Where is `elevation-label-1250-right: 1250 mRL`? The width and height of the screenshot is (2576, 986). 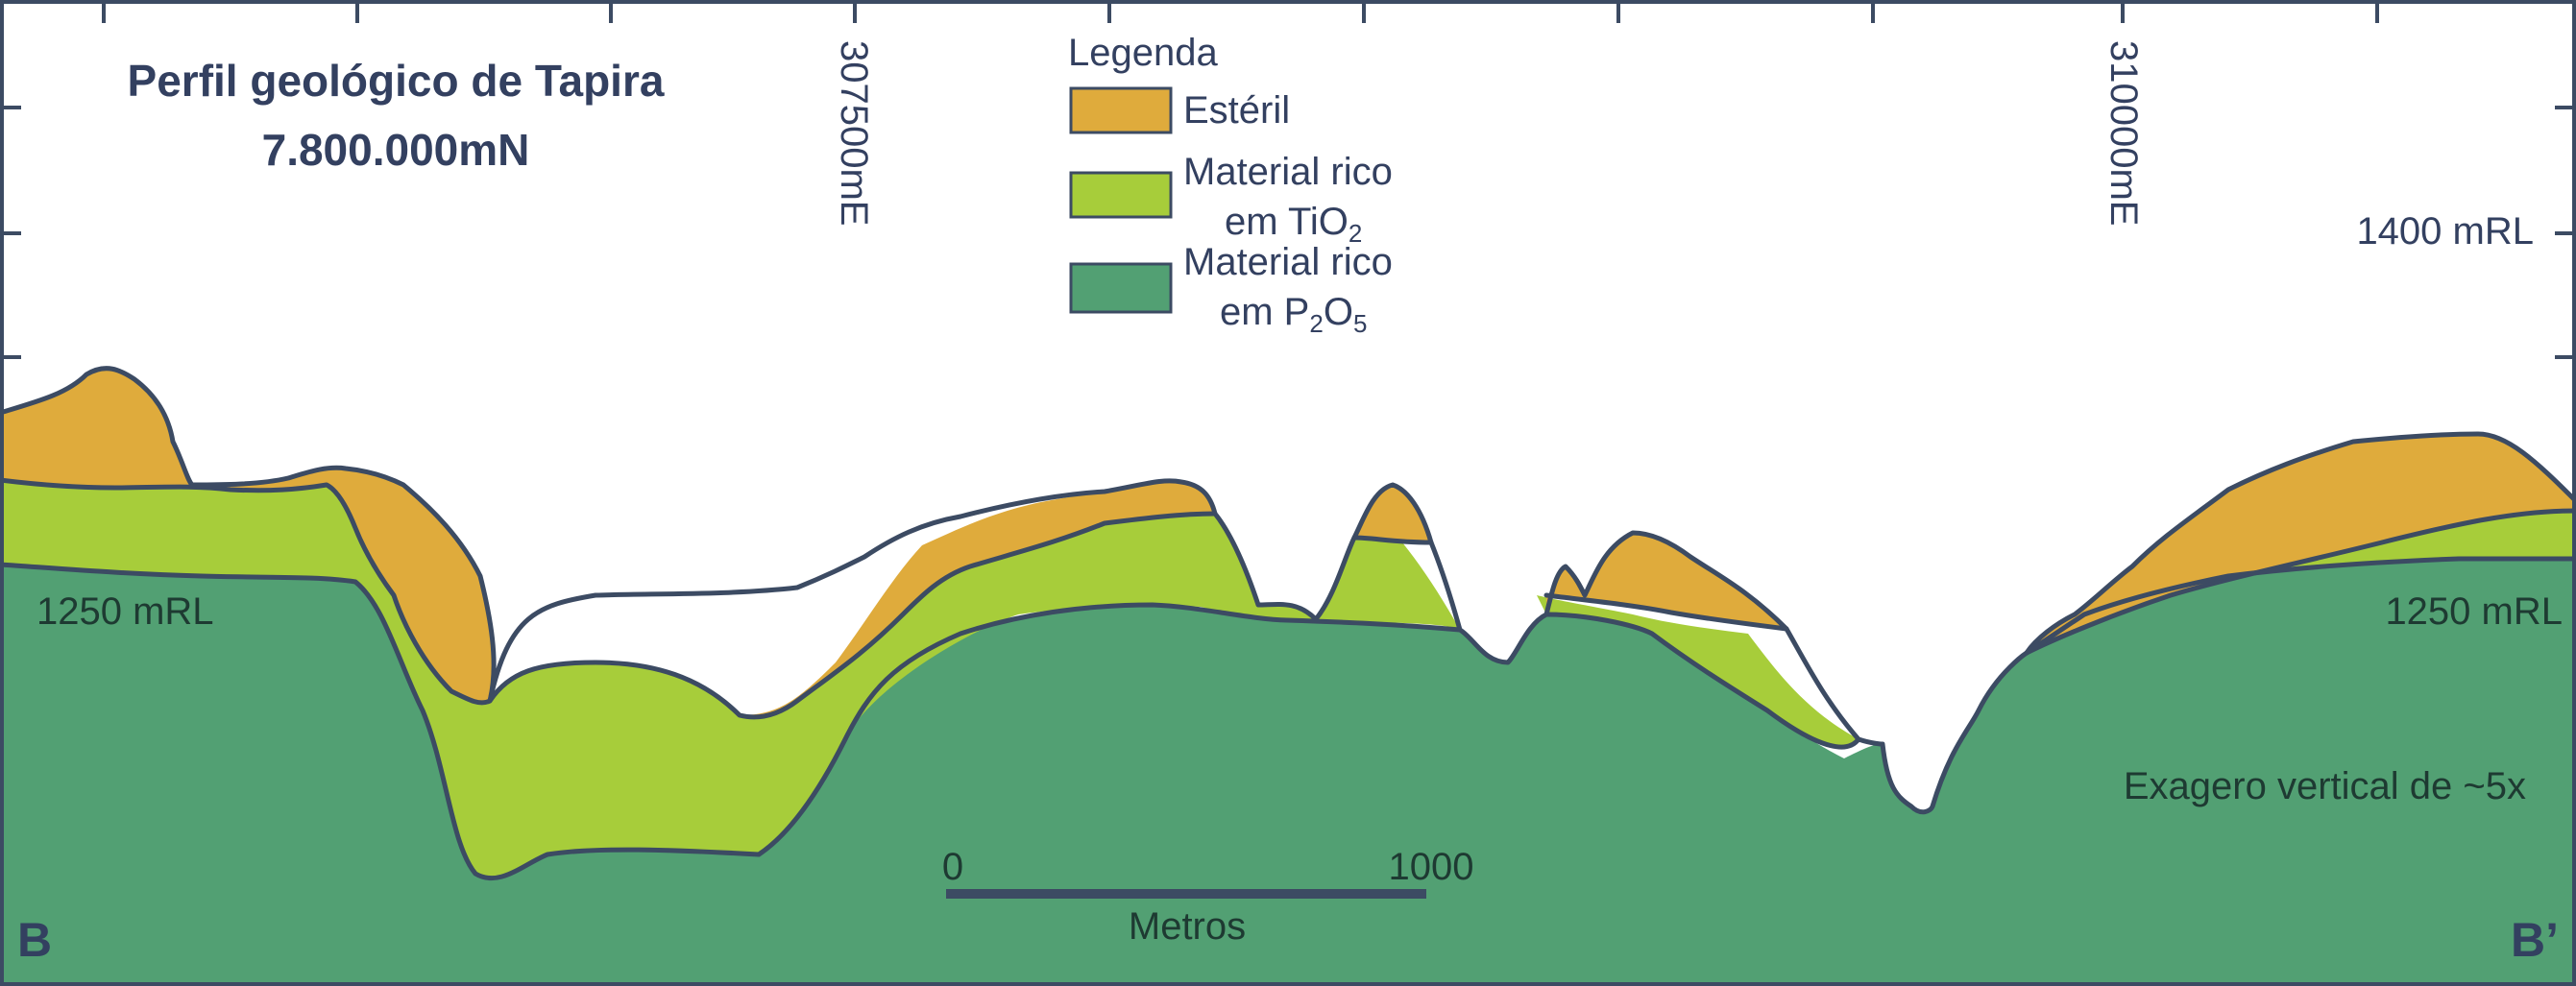 elevation-label-1250-right: 1250 mRL is located at coordinates (2474, 612).